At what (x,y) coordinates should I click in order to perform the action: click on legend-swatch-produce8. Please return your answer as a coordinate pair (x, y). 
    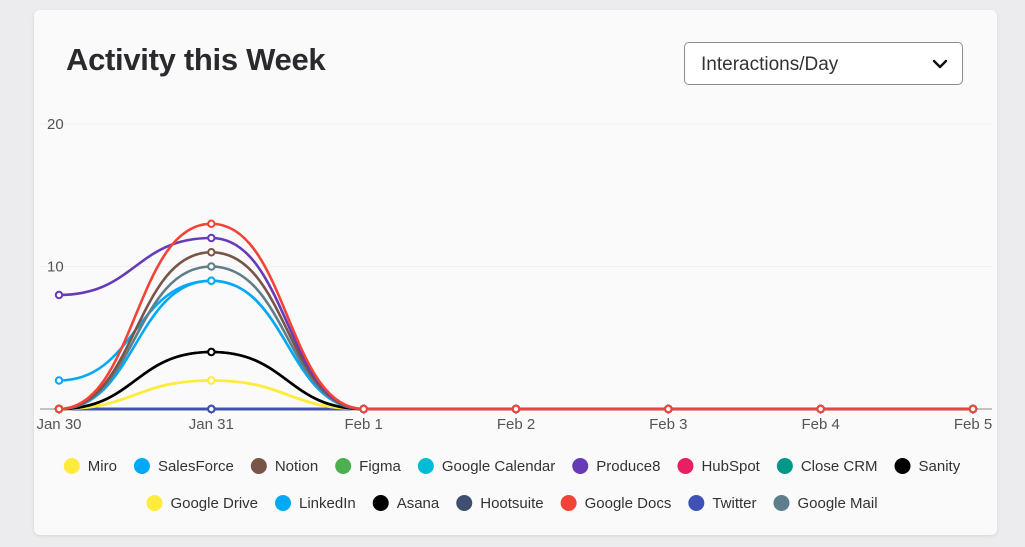
    Looking at the image, I should click on (580, 466).